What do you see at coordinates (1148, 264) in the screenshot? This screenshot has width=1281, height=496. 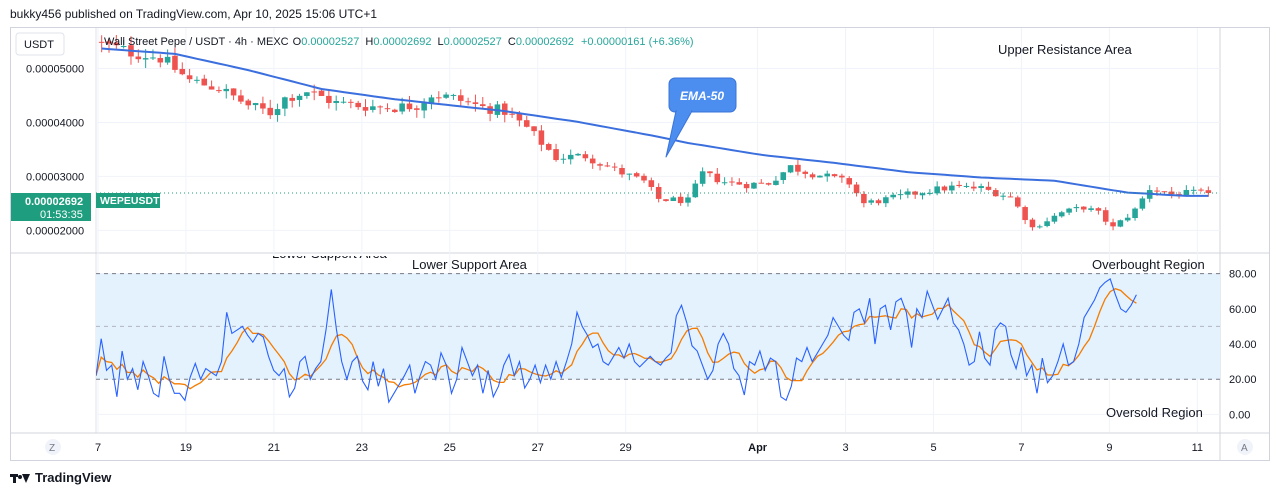 I see `overbought-label: Overbought Region` at bounding box center [1148, 264].